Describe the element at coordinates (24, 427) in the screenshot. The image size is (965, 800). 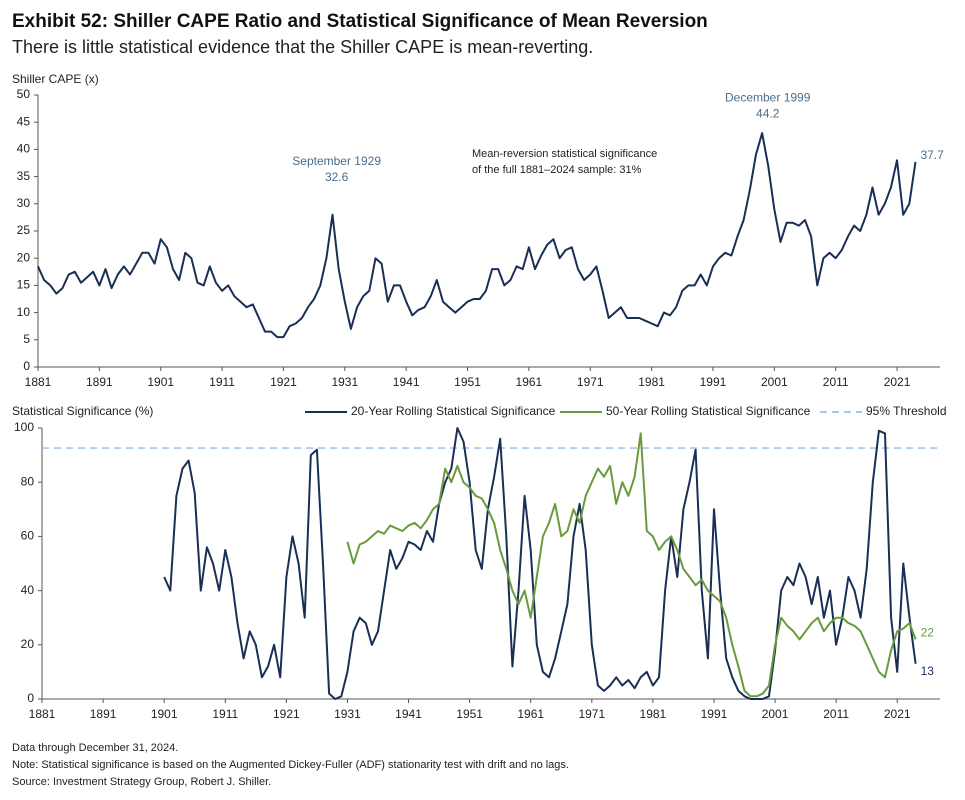
I see `y-tick-label: 100` at that location.